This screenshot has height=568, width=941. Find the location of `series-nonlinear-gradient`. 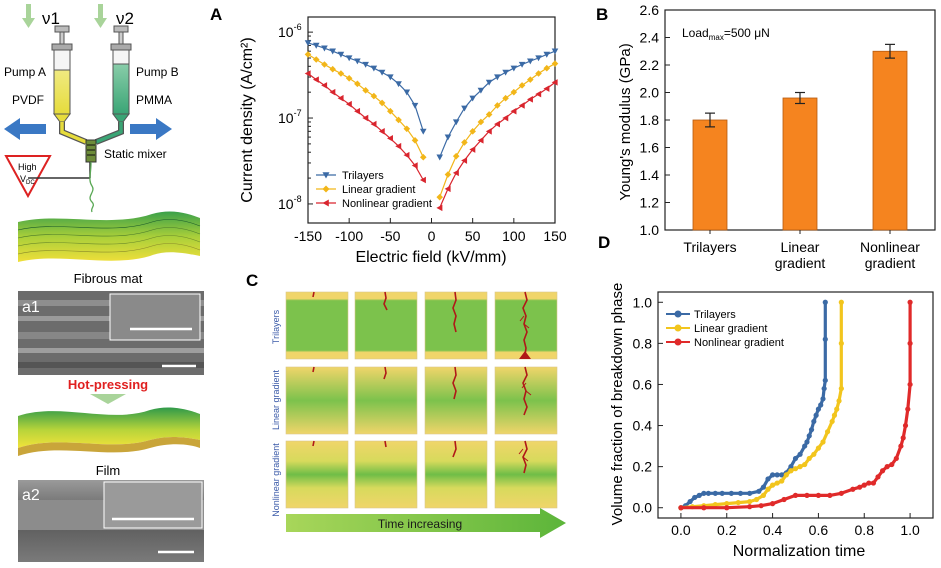

series-nonlinear-gradient is located at coordinates (431, 141).